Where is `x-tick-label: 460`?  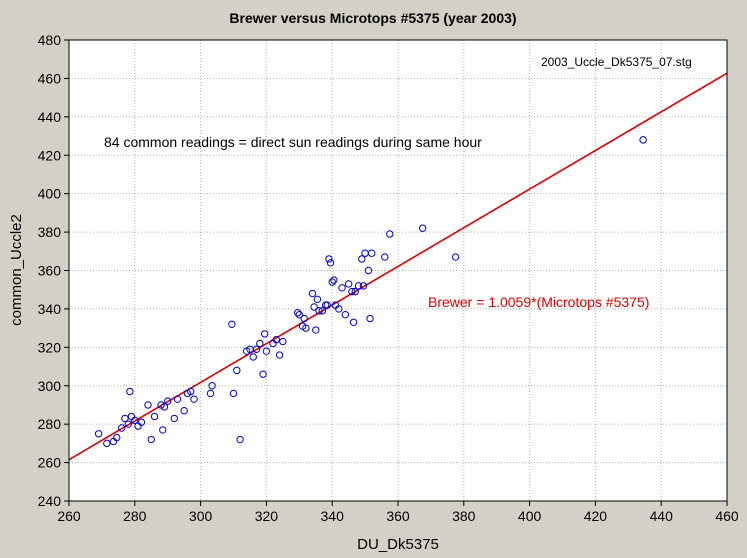 x-tick-label: 460 is located at coordinates (727, 516).